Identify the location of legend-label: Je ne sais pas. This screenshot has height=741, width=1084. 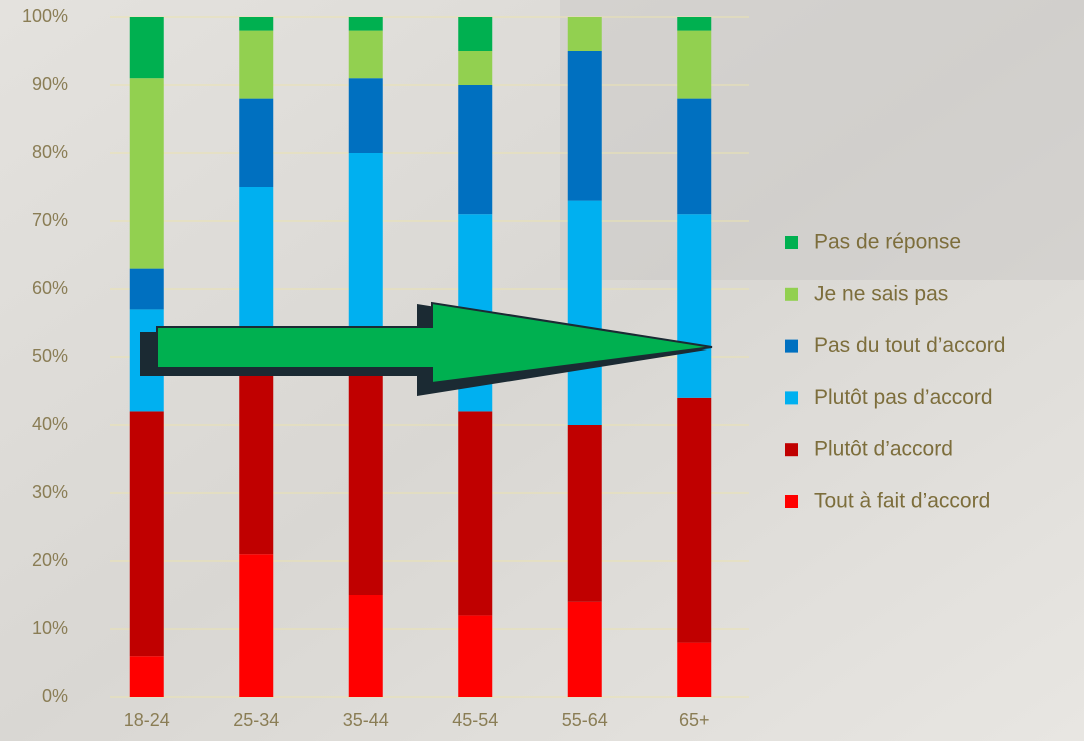
(881, 293).